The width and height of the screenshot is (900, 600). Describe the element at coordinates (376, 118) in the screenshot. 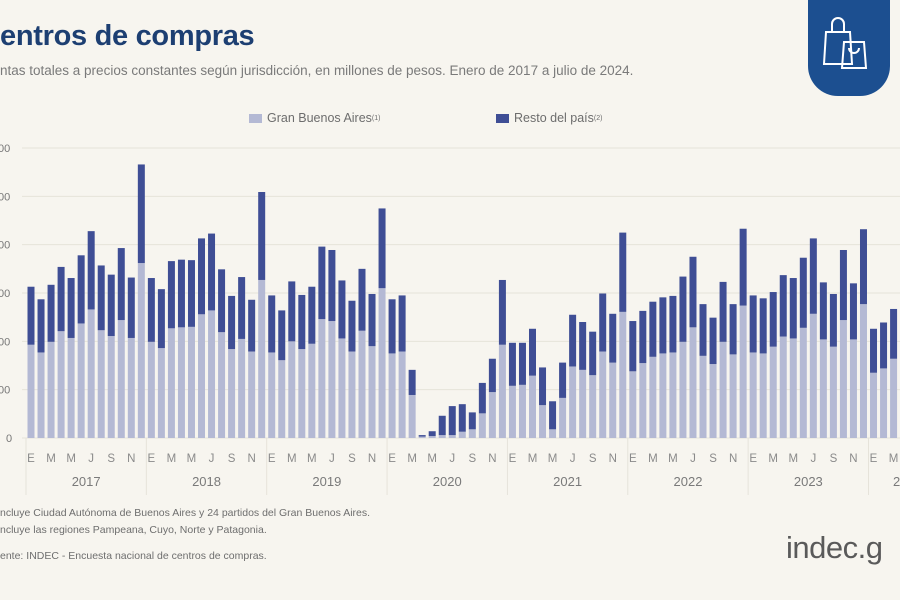

I see `legend-note-gba: (1)` at that location.